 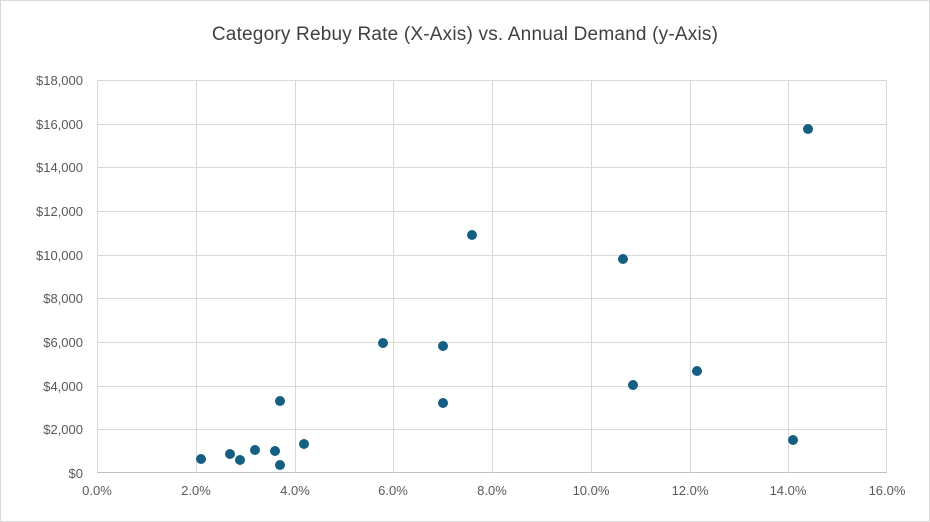 I want to click on y-tick-label: $12,000, so click(x=59, y=211).